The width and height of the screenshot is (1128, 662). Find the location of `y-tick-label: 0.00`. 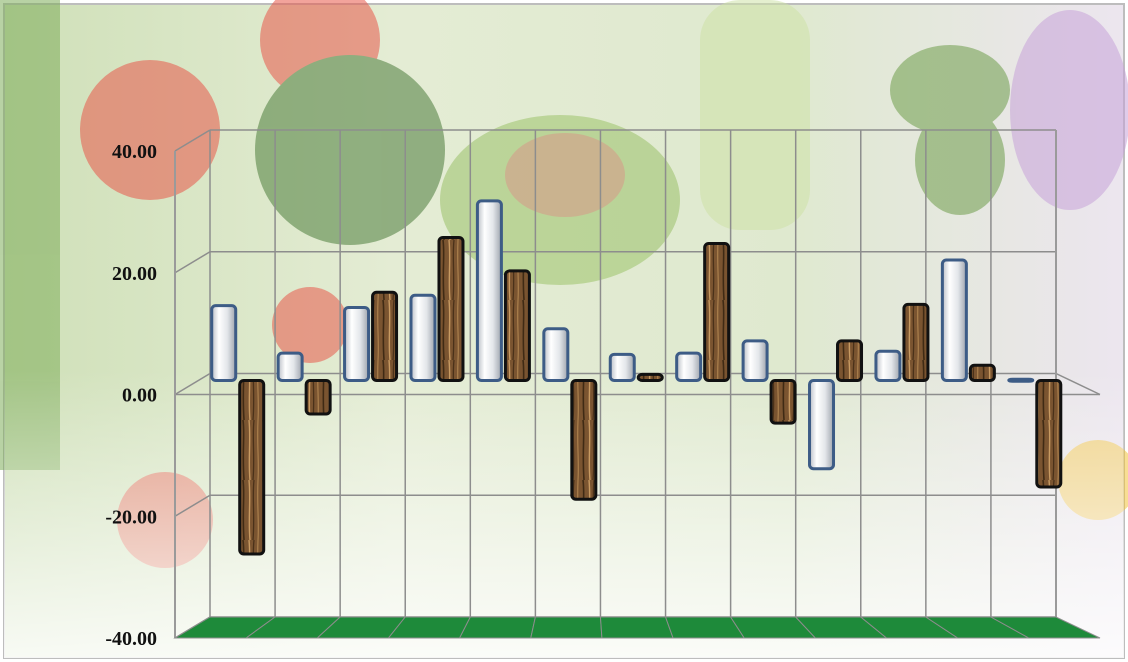

y-tick-label: 0.00 is located at coordinates (139, 396).